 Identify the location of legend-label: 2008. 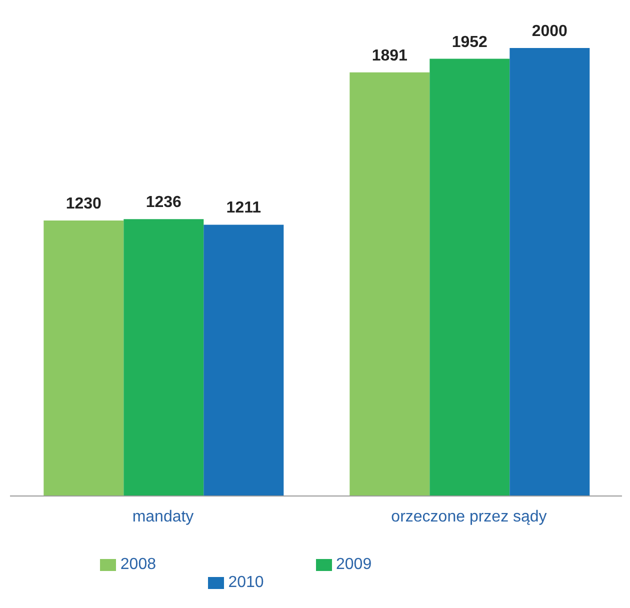
(138, 564).